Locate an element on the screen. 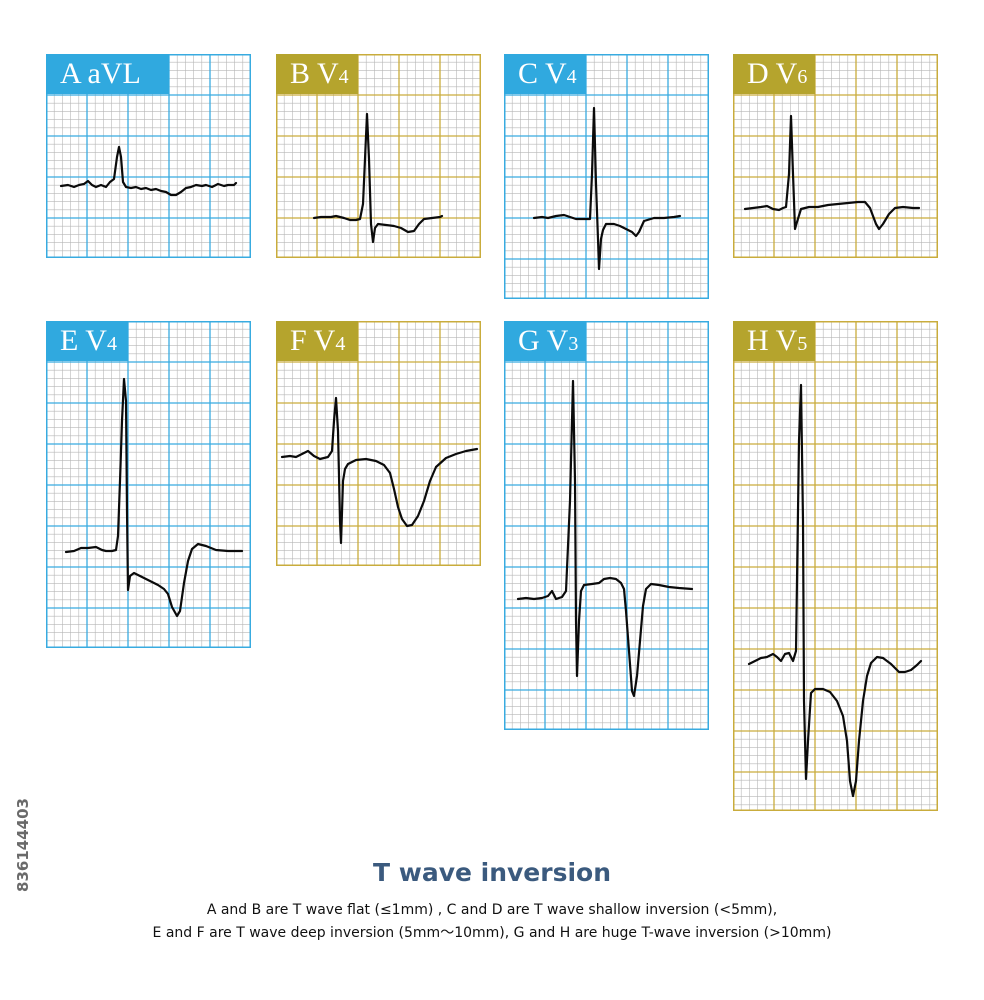 Image resolution: width=984 pixels, height=1000 pixels. ecg-grid-c is located at coordinates (606, 176).